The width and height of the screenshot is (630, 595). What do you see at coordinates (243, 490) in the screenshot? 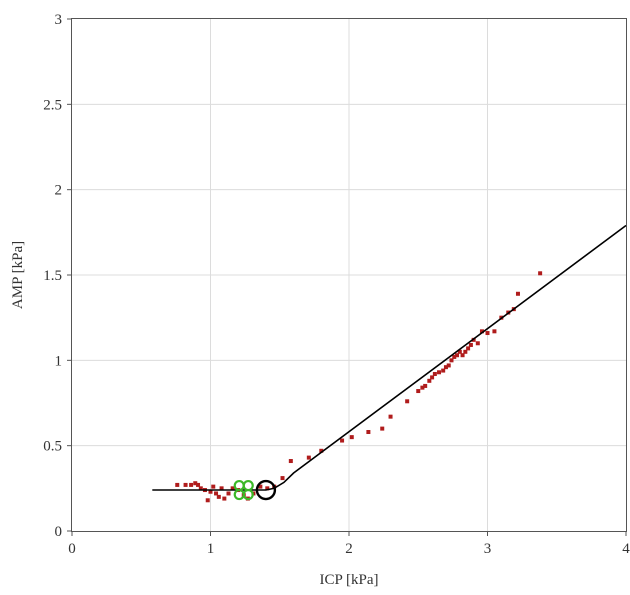
I see `green-clover-marker` at bounding box center [243, 490].